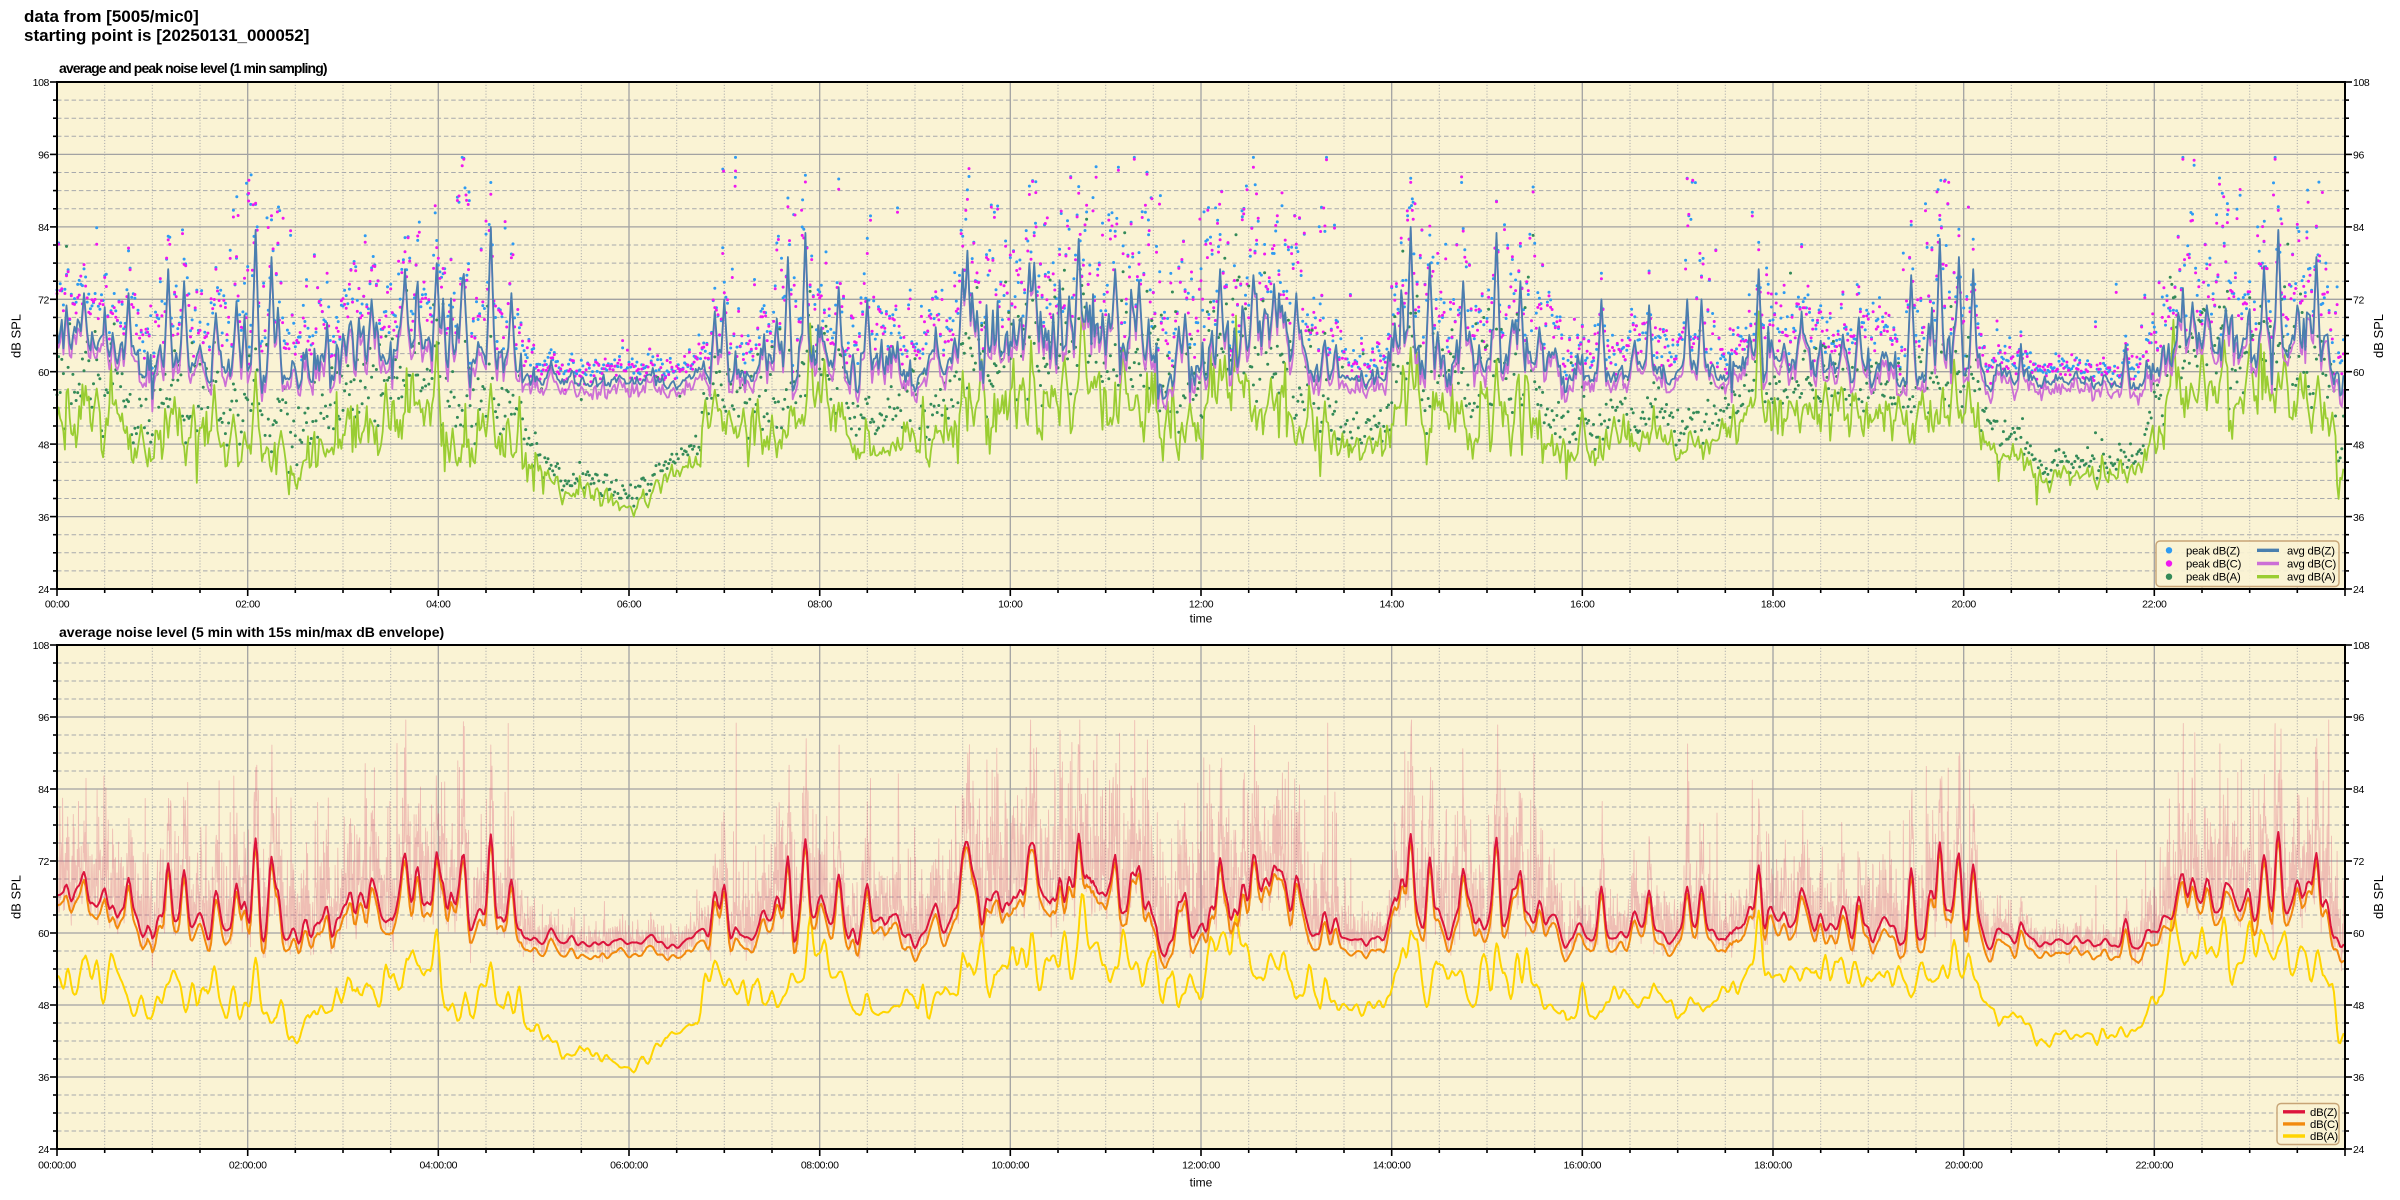 The width and height of the screenshot is (2400, 1200). Describe the element at coordinates (629, 605) in the screenshot. I see `svg-text: 06:00` at that location.